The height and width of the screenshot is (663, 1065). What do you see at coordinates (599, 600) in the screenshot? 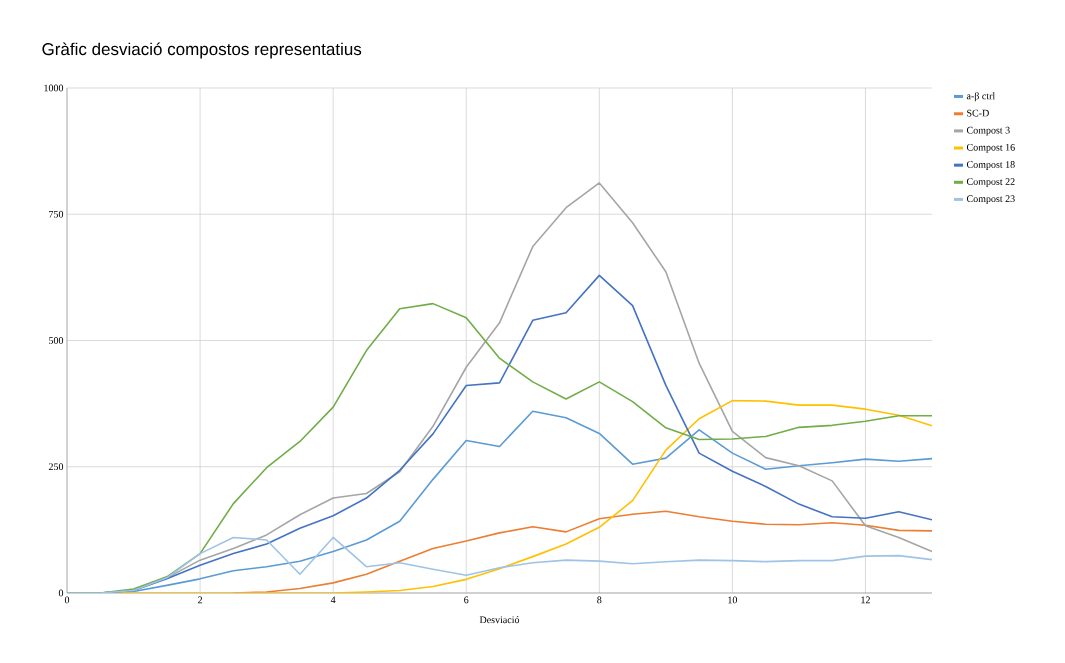
I see `x-tick-label: 8` at bounding box center [599, 600].